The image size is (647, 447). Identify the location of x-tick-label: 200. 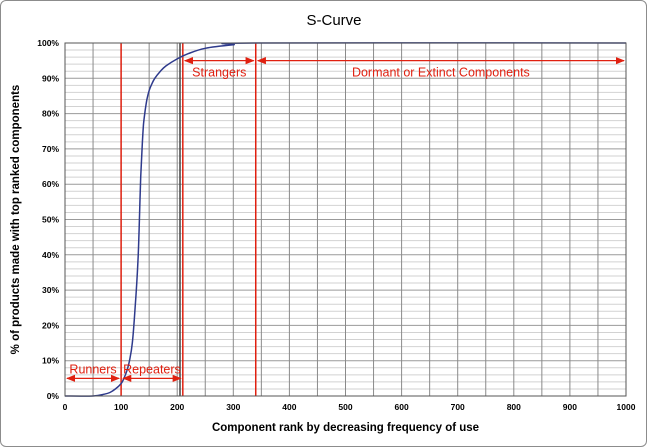
(177, 407).